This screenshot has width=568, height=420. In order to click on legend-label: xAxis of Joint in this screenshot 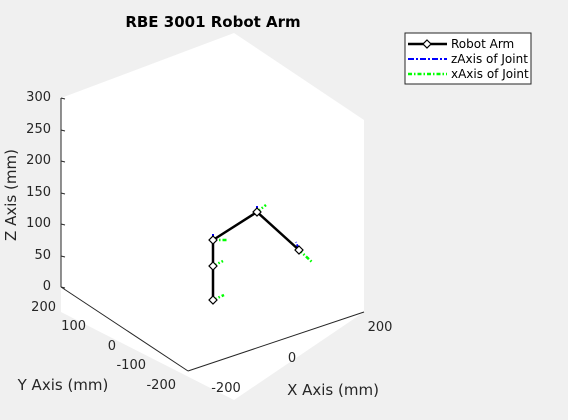, I will do `click(490, 74)`.